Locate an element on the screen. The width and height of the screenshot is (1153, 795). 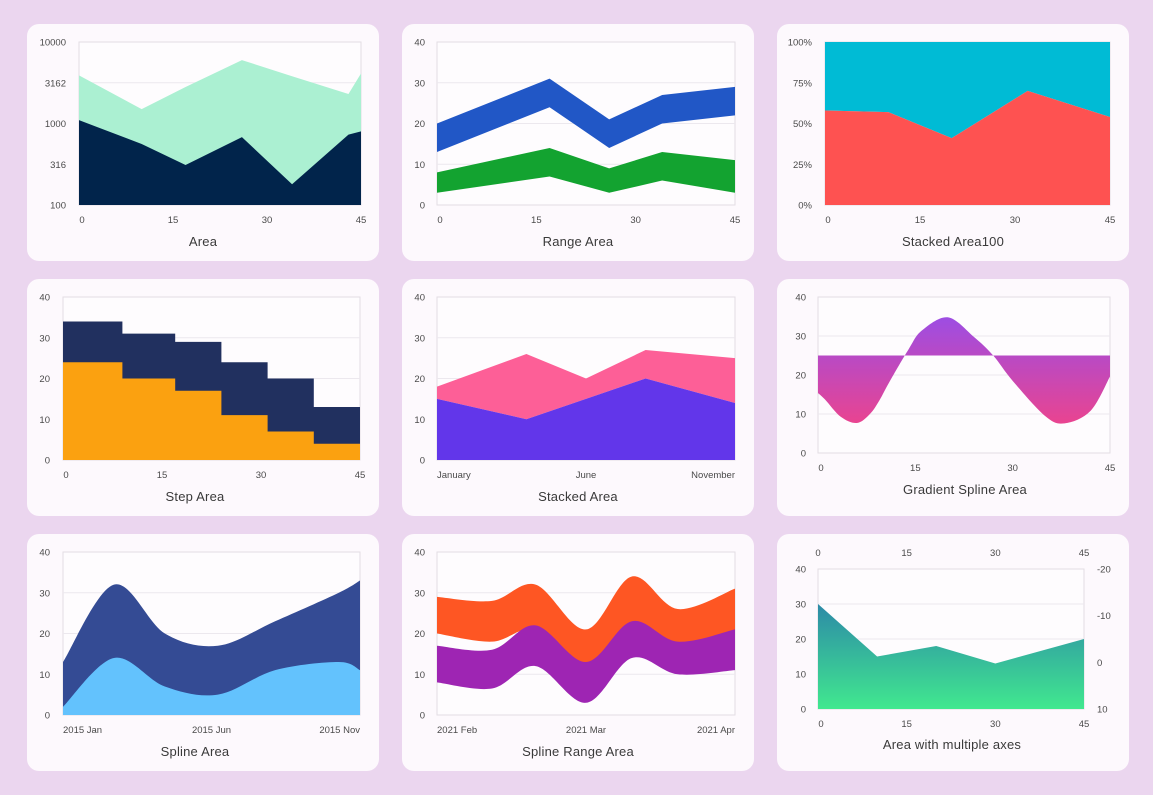
x-tick-label: November is located at coordinates (713, 475).